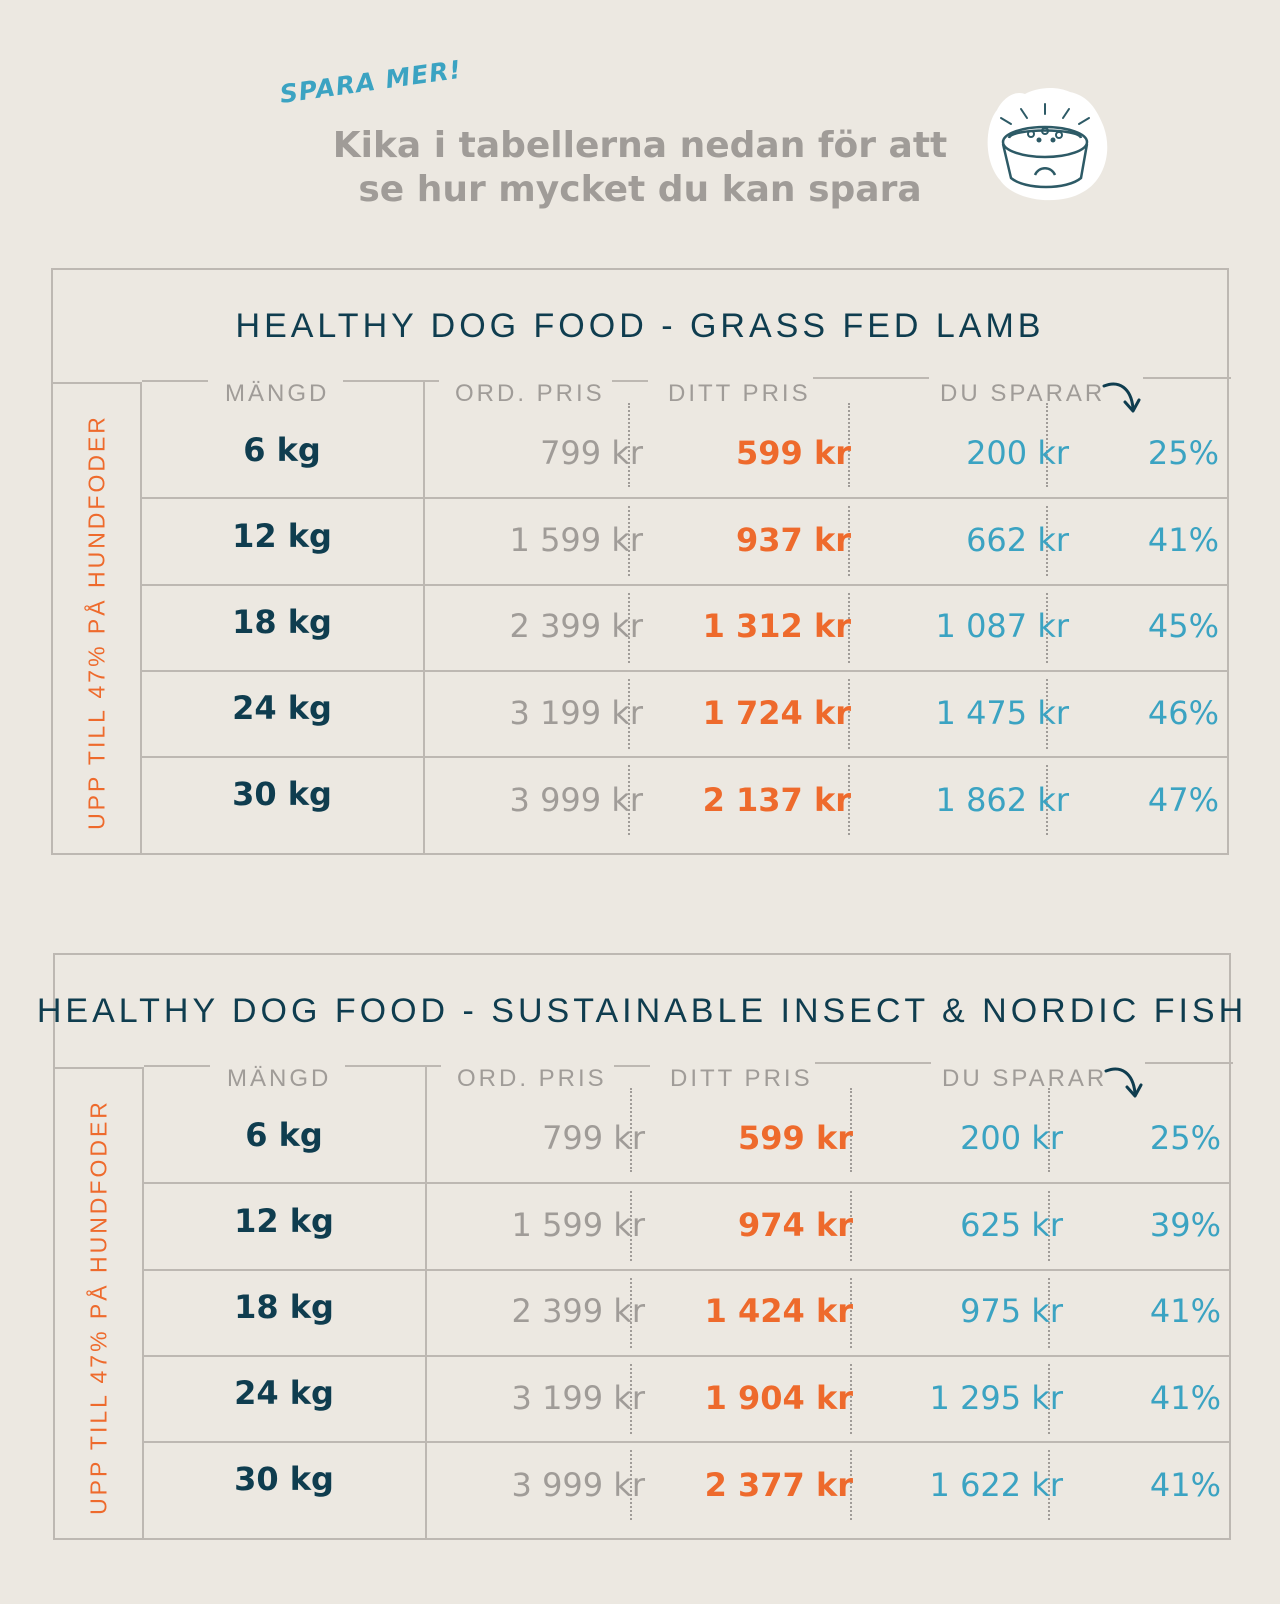  What do you see at coordinates (370, 81) in the screenshot?
I see `promo-tag: SPARA MER!` at bounding box center [370, 81].